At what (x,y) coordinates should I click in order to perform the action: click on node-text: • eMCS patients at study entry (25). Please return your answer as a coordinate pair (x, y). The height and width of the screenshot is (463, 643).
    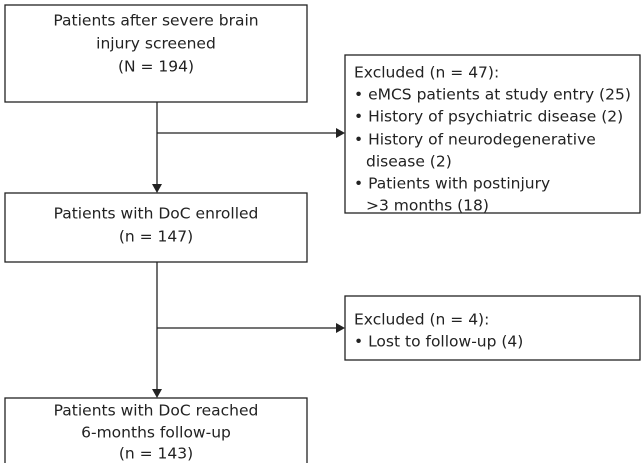
    Looking at the image, I should click on (492, 95).